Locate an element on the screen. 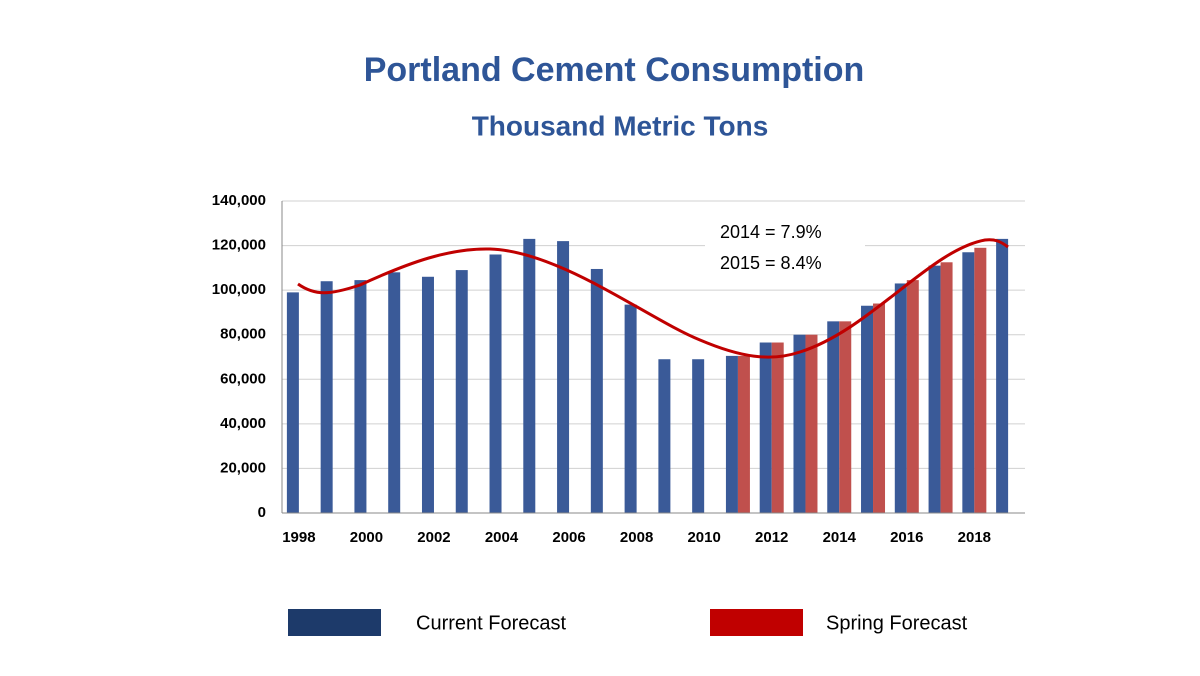  y-tick-label: 100,000 is located at coordinates (239, 289).